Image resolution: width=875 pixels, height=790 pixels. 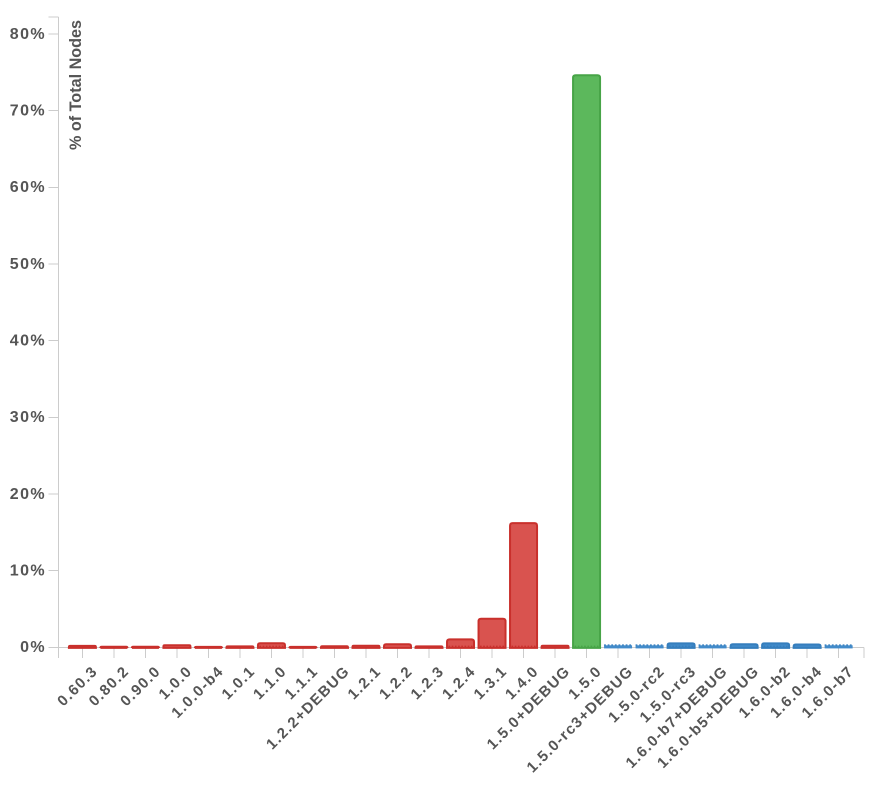 I want to click on svg-text: 70%, so click(x=28, y=110).